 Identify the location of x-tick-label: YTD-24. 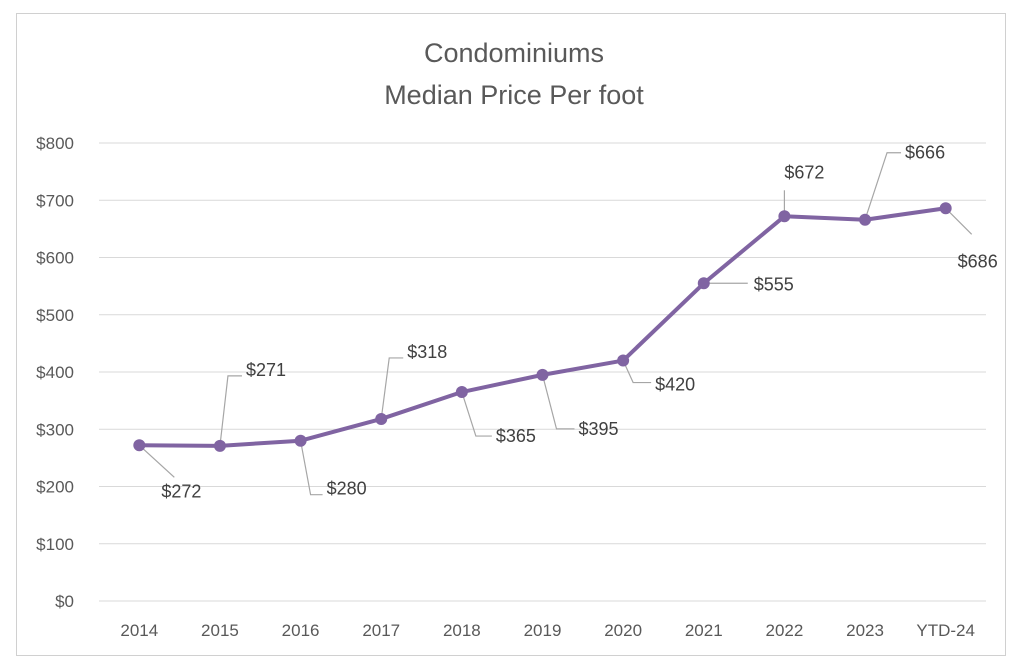
(945, 630).